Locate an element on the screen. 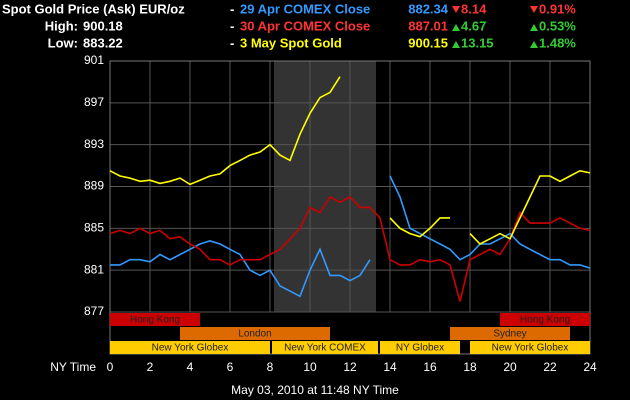 This screenshot has height=400, width=630. change-pct: 1.48% is located at coordinates (557, 42).